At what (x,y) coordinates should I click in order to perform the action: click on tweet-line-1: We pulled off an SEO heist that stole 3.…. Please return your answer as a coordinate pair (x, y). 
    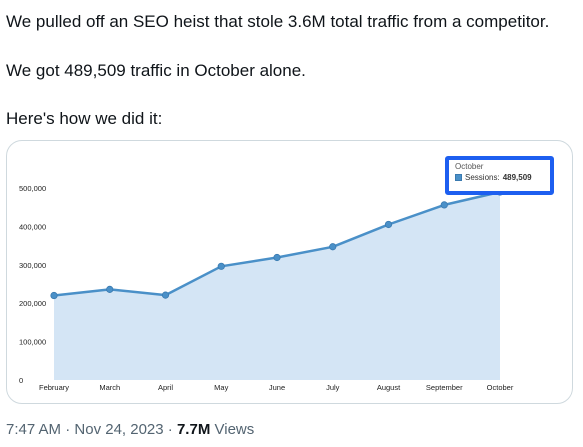
    Looking at the image, I should click on (278, 21).